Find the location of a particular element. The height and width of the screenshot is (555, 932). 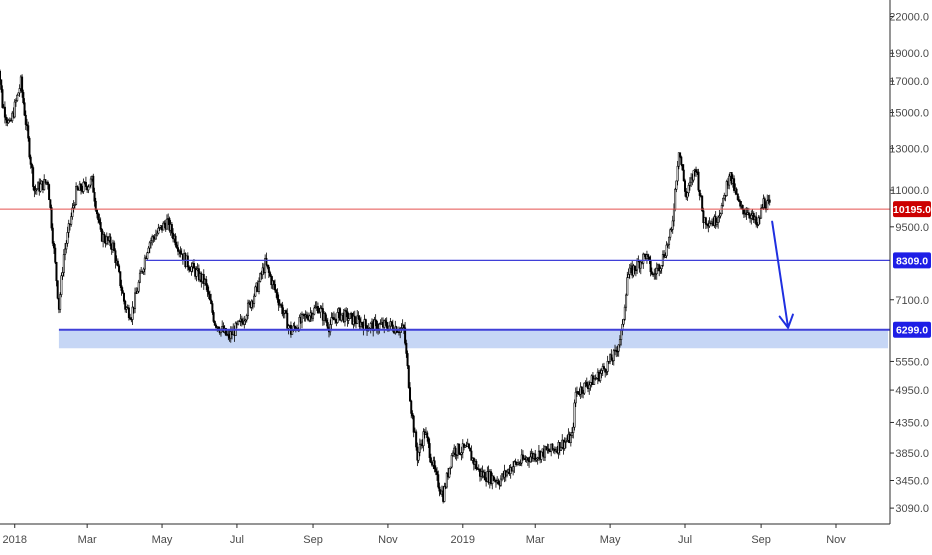

level-badge-label: 6299.0 is located at coordinates (912, 331).